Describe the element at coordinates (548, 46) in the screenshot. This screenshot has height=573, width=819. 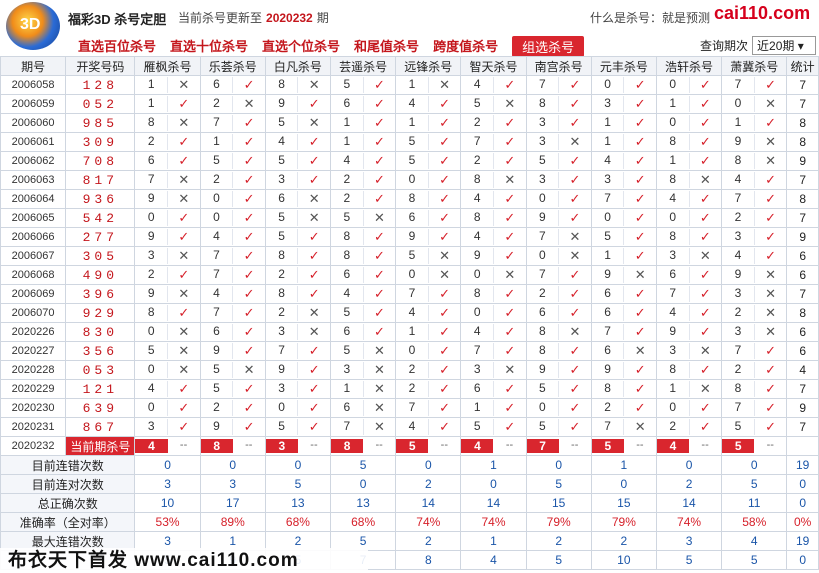
I see `nav-item: 组选杀号` at that location.